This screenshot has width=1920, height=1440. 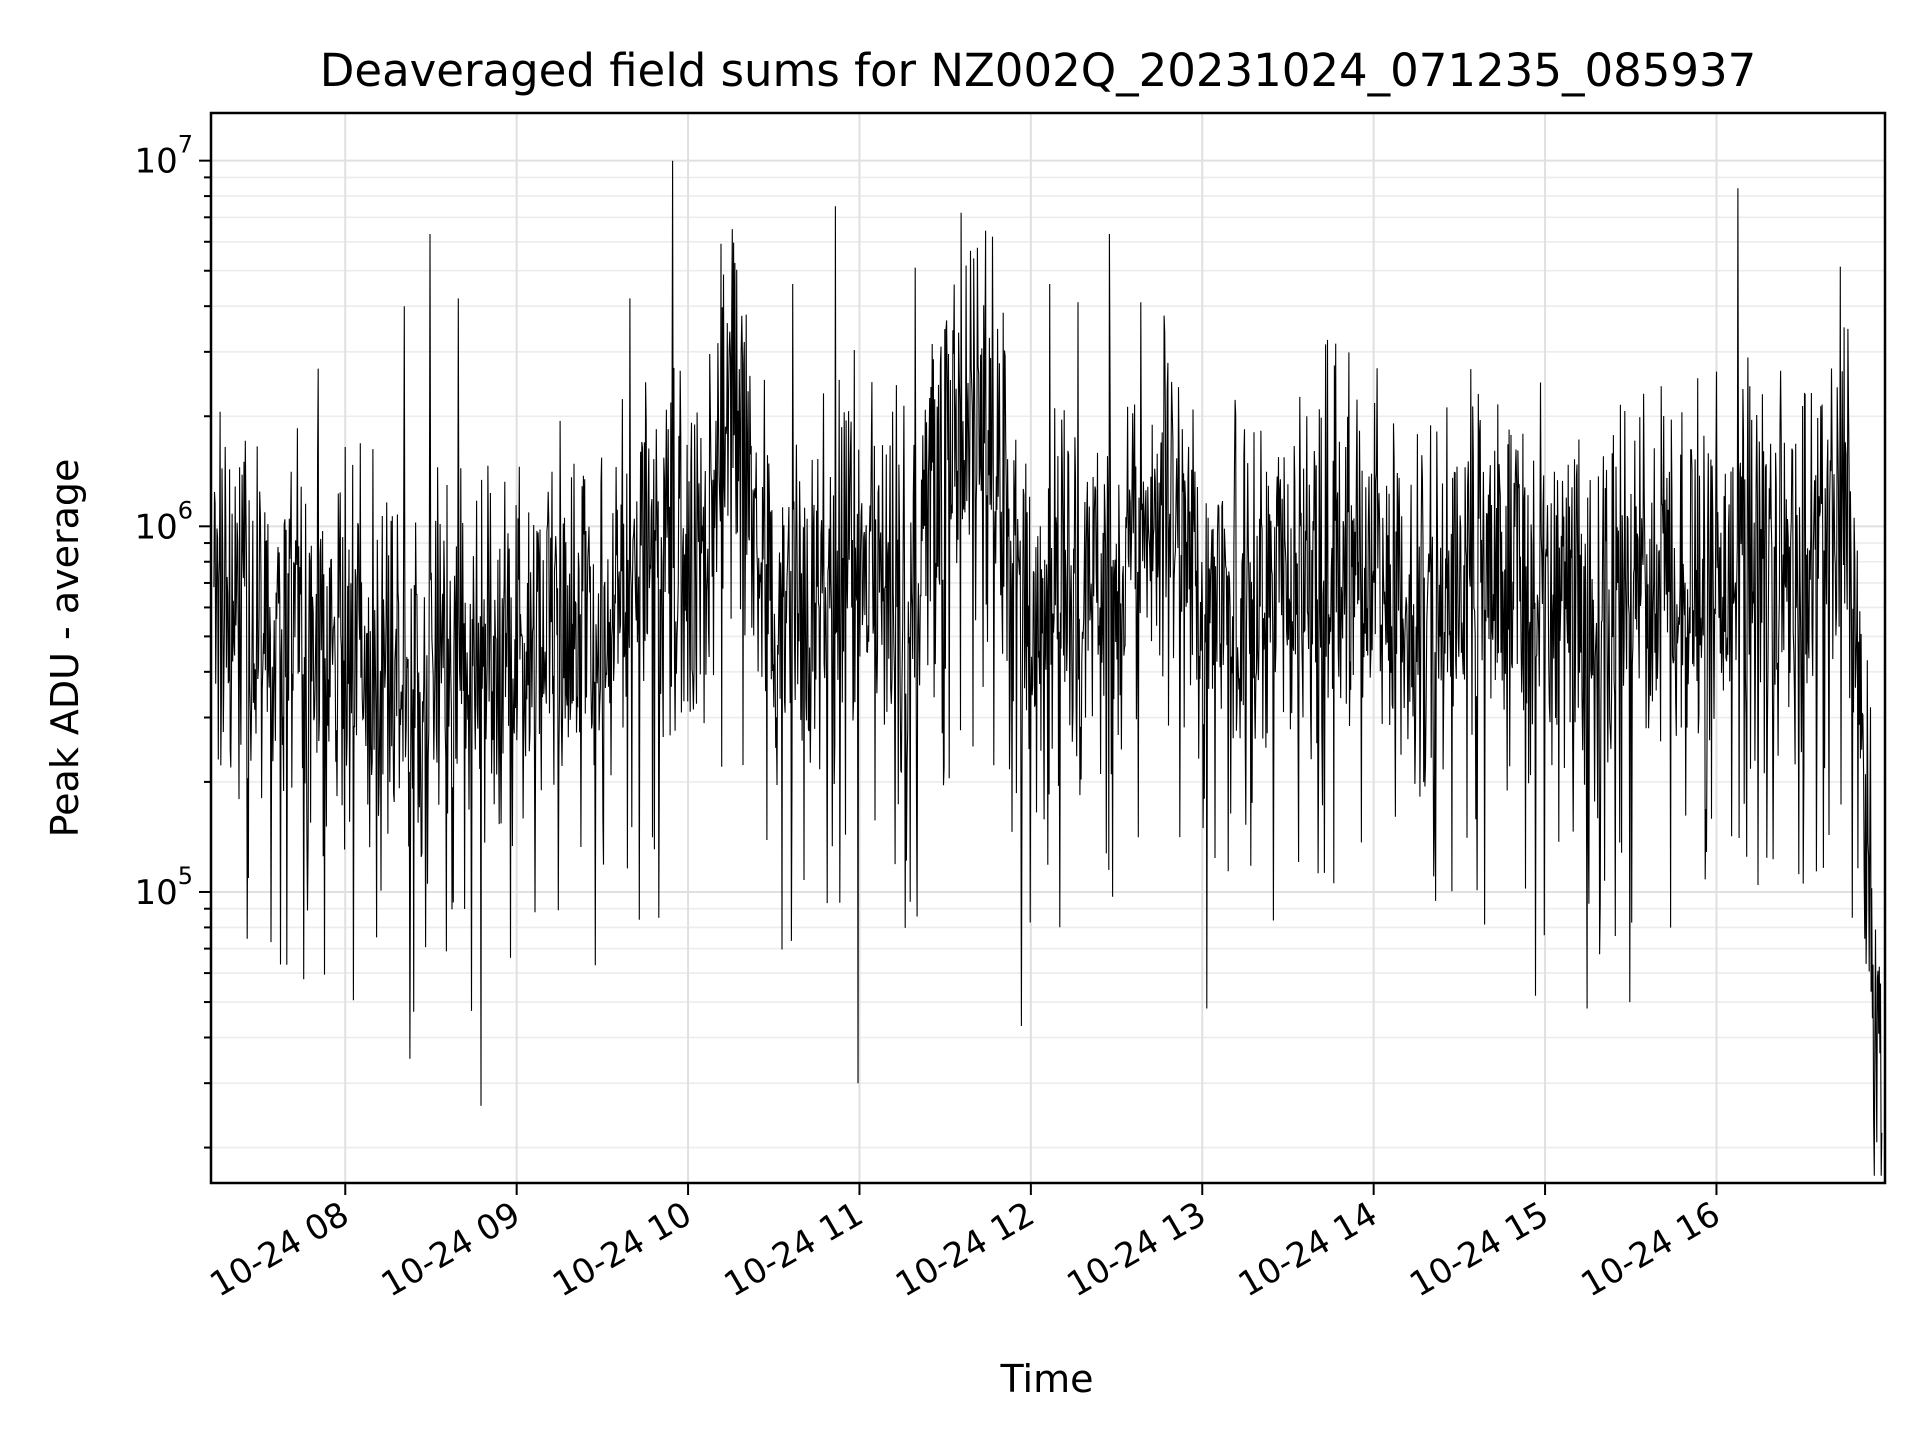 What do you see at coordinates (794, 1249) in the screenshot?
I see `x-tick-label: 10-24 11` at bounding box center [794, 1249].